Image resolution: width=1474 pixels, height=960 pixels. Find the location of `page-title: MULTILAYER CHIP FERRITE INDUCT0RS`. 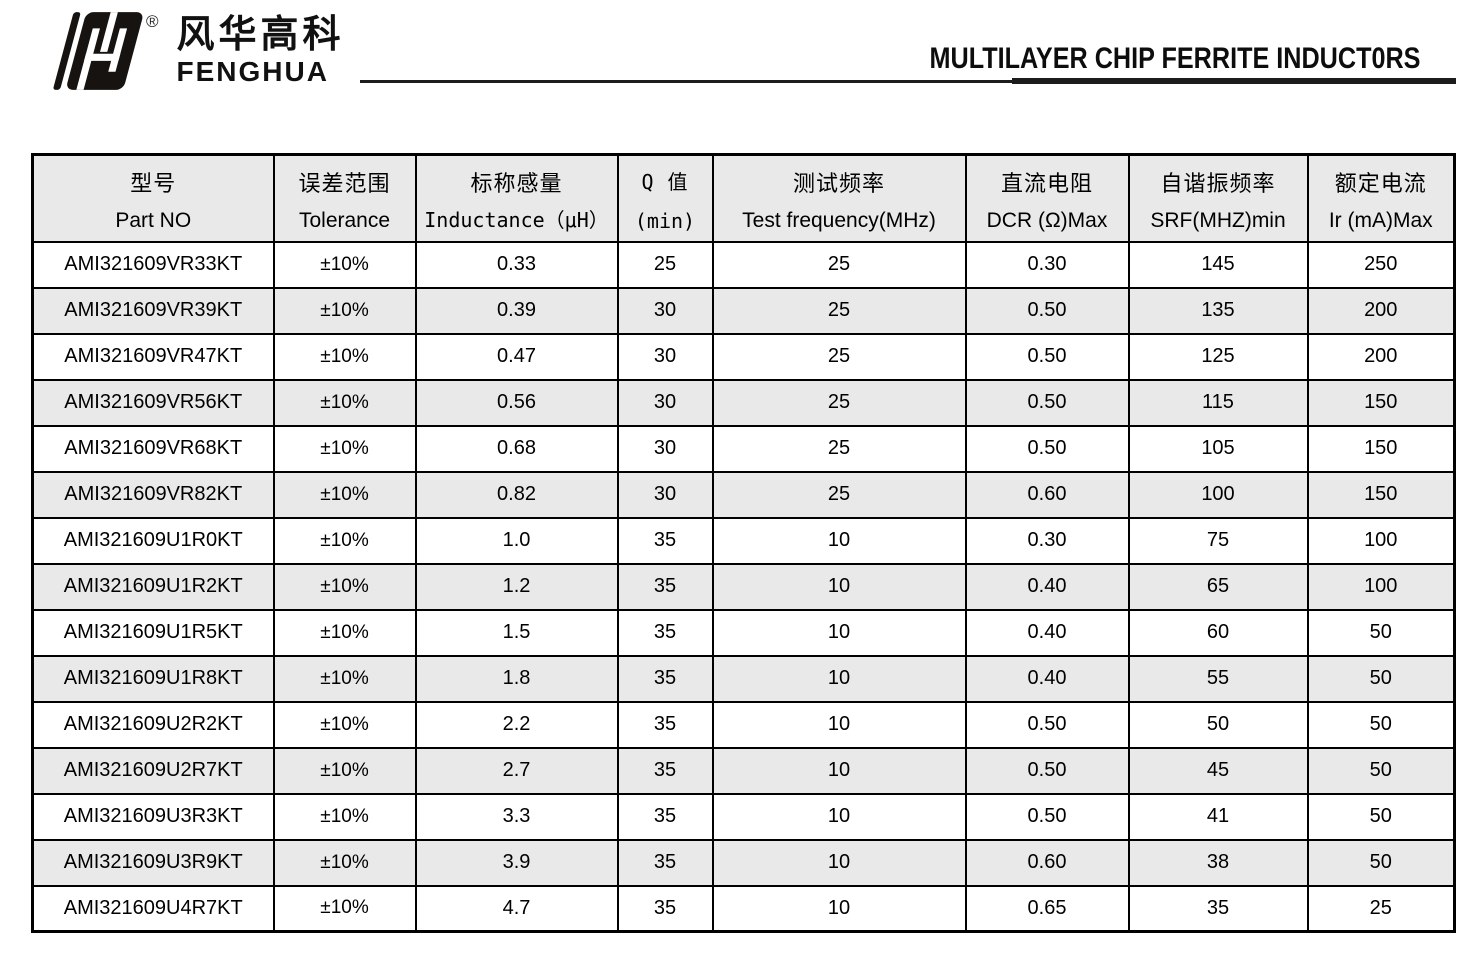

page-title: MULTILAYER CHIP FERRITE INDUCT0RS is located at coordinates (1174, 58).